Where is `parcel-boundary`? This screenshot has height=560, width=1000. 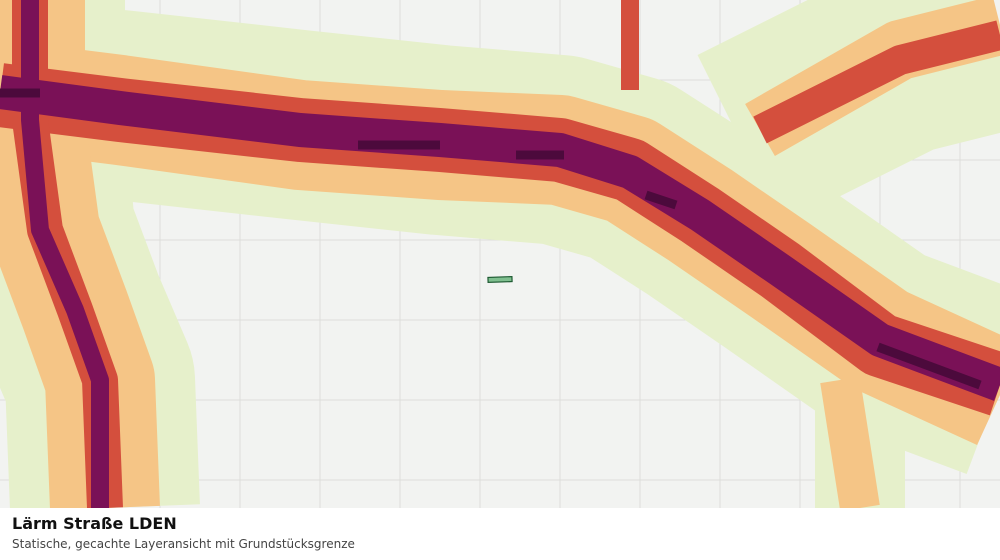 parcel-boundary is located at coordinates (500, 279).